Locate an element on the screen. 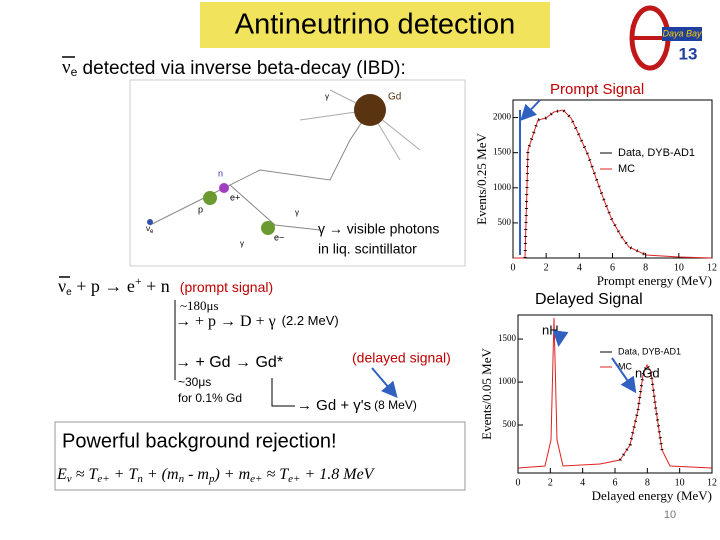  formula-part: + 1.8 MeV is located at coordinates (337, 474).